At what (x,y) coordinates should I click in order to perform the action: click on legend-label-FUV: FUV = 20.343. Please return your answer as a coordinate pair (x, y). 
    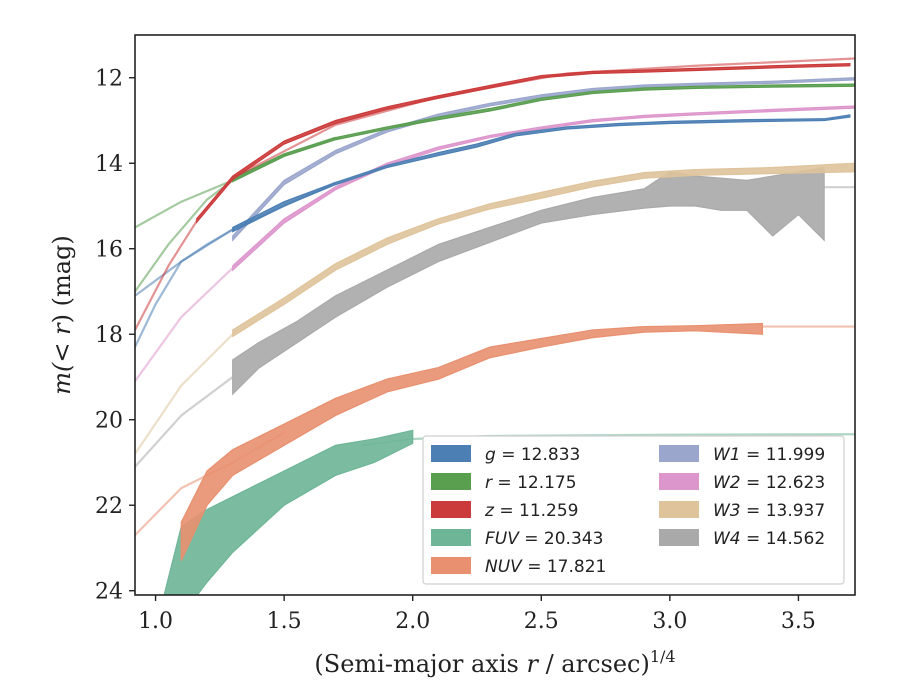
    Looking at the image, I should click on (544, 539).